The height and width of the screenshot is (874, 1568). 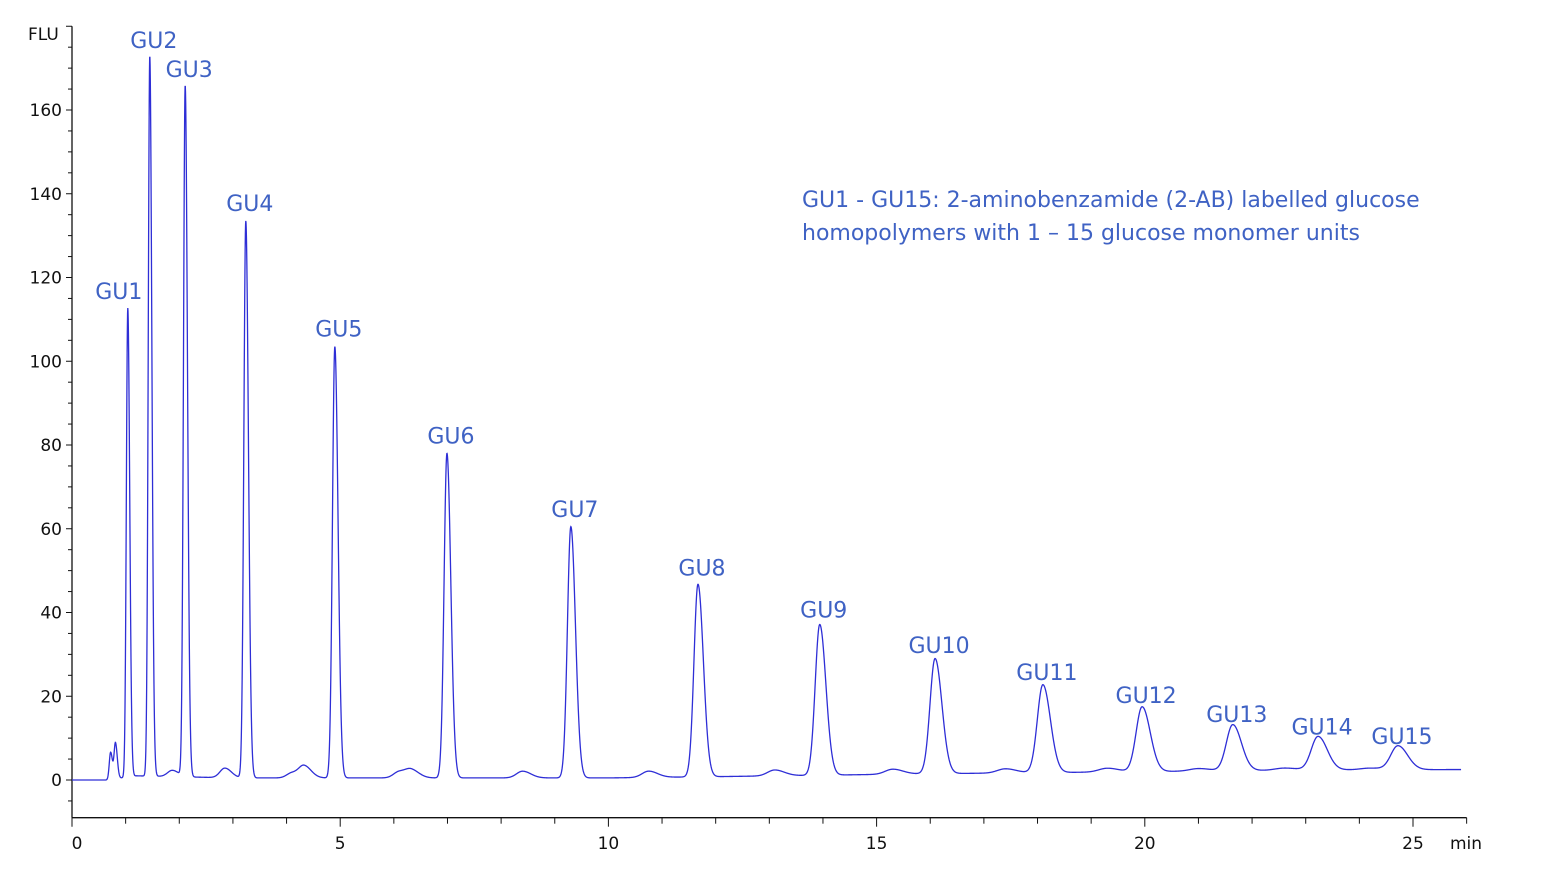 What do you see at coordinates (1146, 696) in the screenshot?
I see `peak-label-gu12: GU12` at bounding box center [1146, 696].